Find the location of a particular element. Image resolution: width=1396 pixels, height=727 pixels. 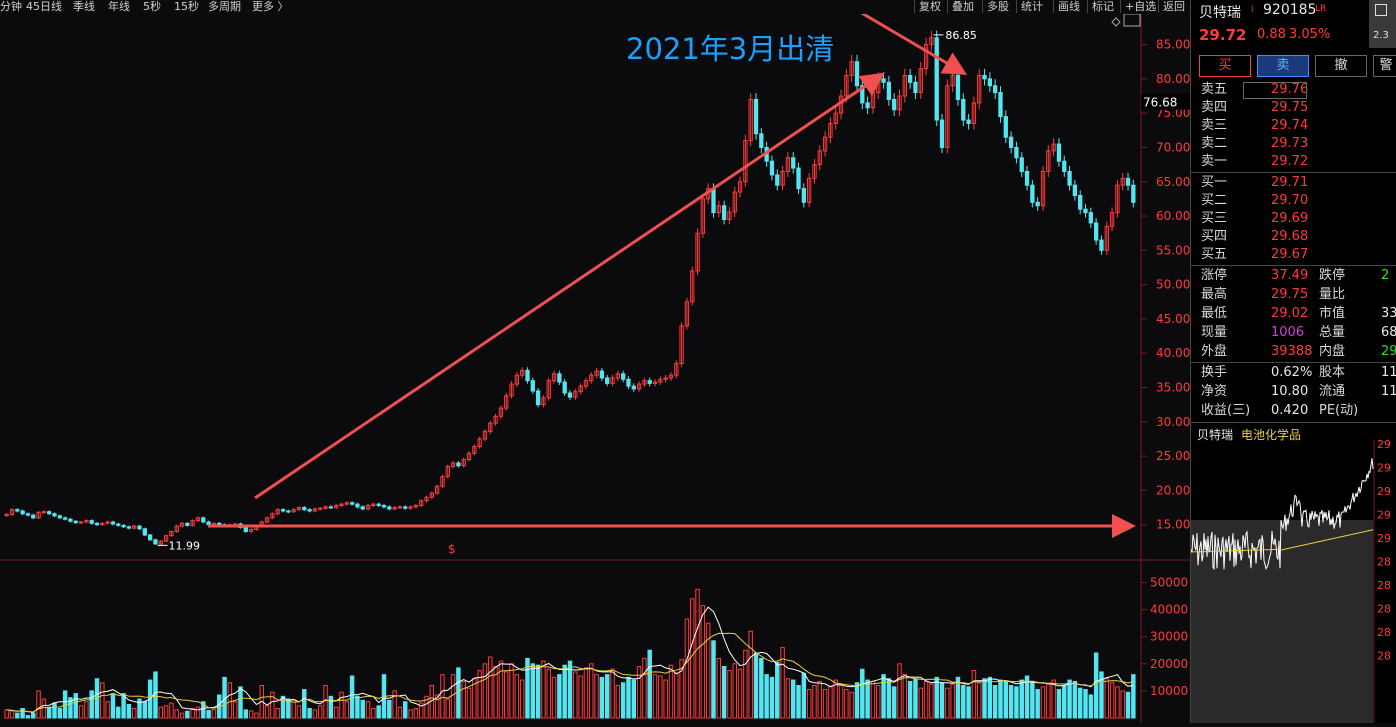

add-watchlist-button: +自选 is located at coordinates (1140, 6).